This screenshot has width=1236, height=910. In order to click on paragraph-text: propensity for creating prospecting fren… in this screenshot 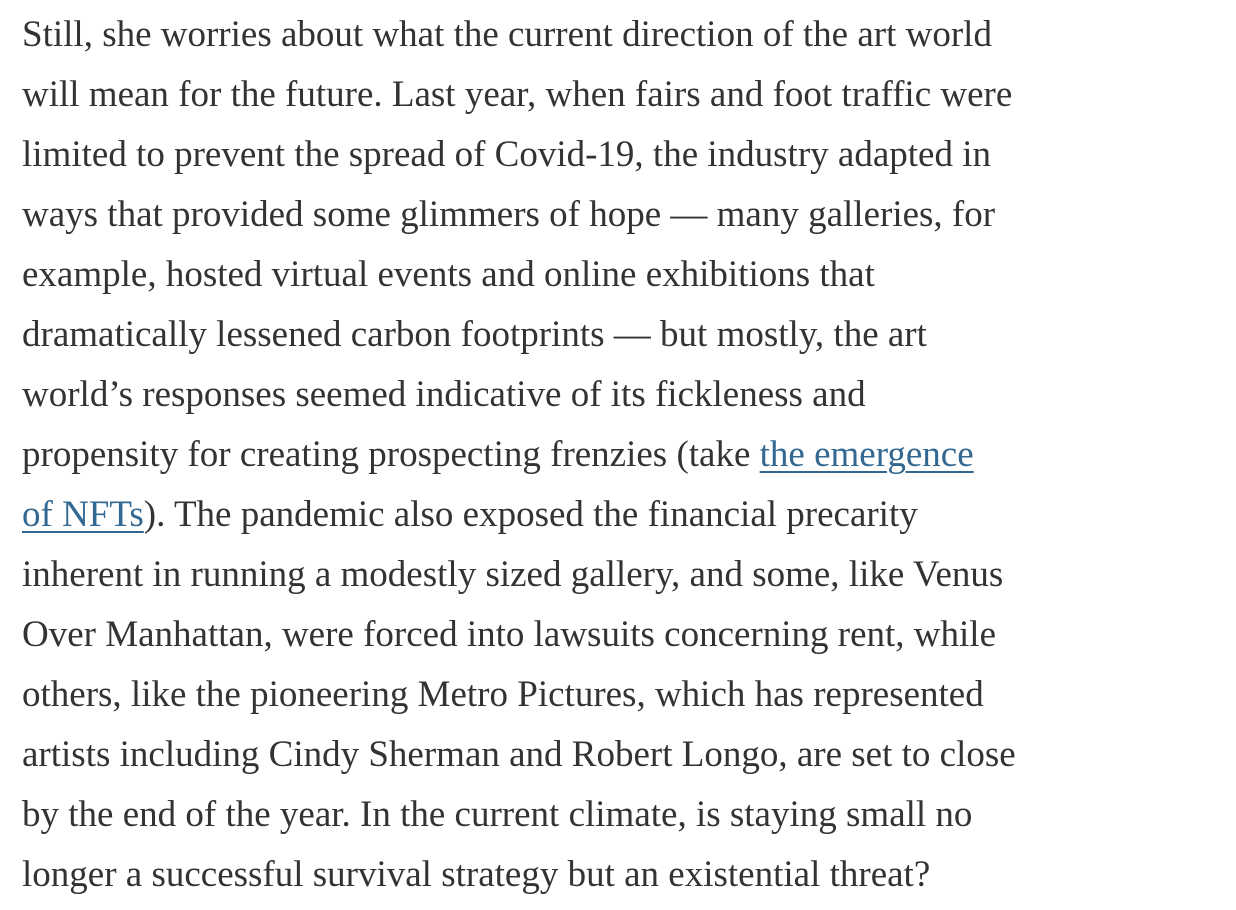, I will do `click(391, 454)`.